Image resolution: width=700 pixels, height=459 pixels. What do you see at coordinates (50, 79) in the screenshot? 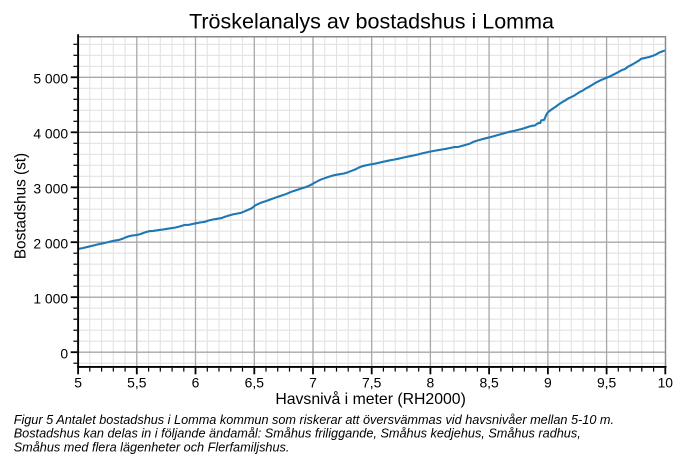
I see `svg-text: 5 000` at bounding box center [50, 79].